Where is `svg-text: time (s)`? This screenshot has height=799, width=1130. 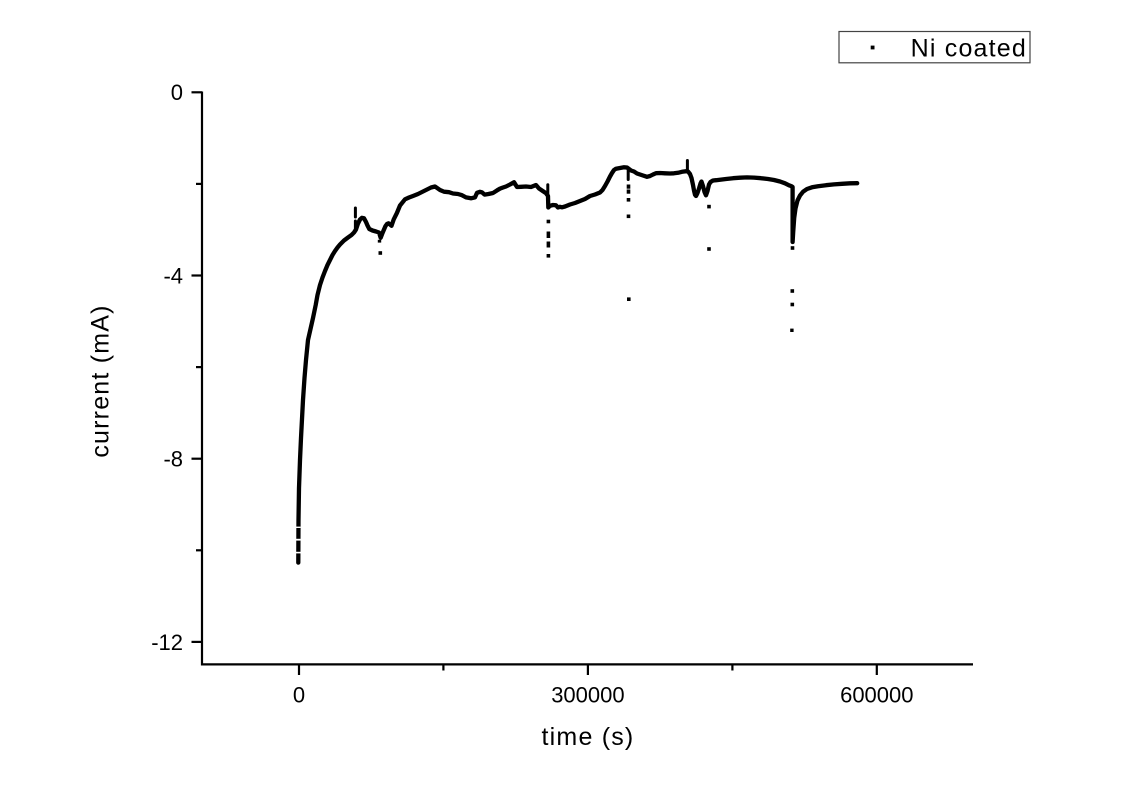
svg-text: time (s) is located at coordinates (588, 737).